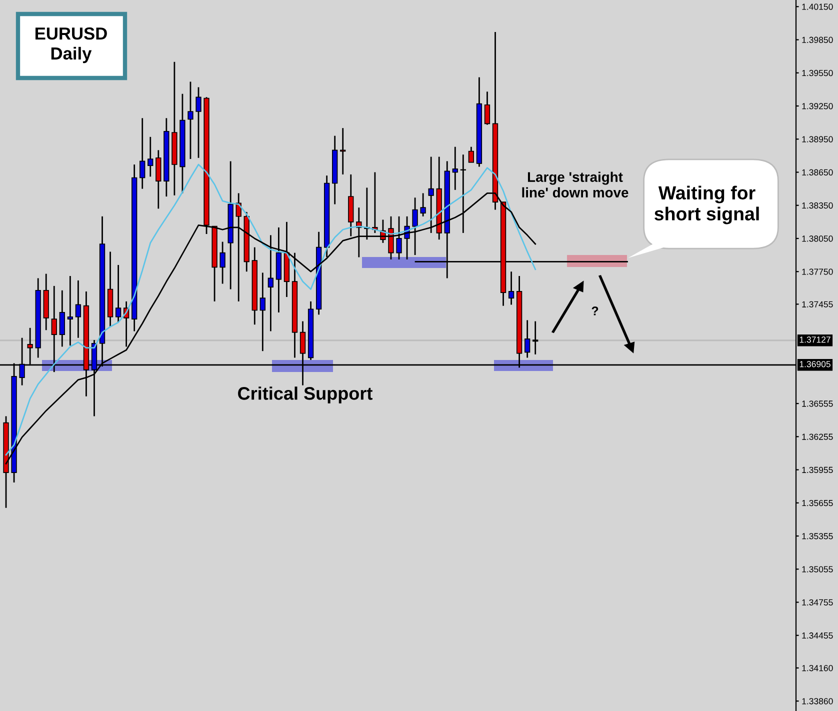  Describe the element at coordinates (817, 271) in the screenshot. I see `y-tick-label: 1.37750` at that location.